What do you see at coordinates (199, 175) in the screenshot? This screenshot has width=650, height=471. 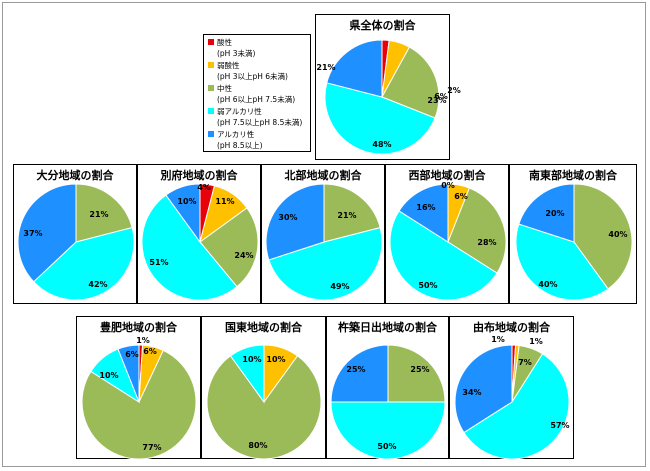 I see `chart-title: 別府地域の割合` at bounding box center [199, 175].